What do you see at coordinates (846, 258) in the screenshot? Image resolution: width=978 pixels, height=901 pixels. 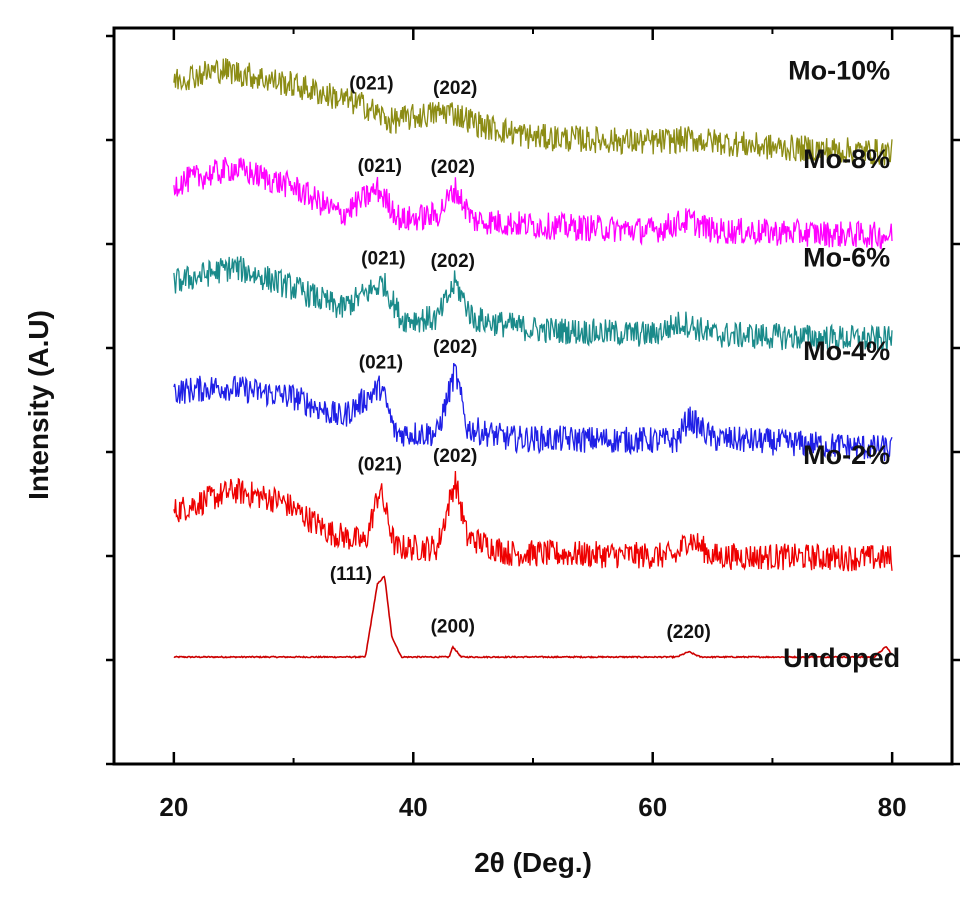 I see `series-label: Mo-6%` at bounding box center [846, 258].